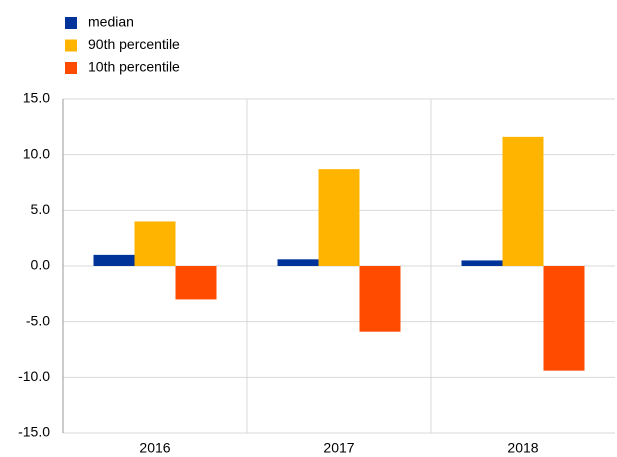 This screenshot has width=617, height=457. Describe the element at coordinates (134, 67) in the screenshot. I see `legend-label: 10th percentile` at that location.